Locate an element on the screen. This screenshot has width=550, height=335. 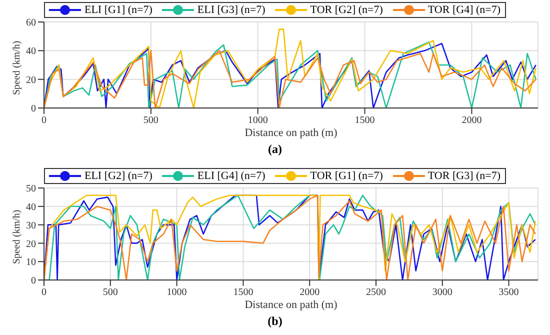
legend-label: TOR [G1] (n=7) is located at coordinates (346, 176).